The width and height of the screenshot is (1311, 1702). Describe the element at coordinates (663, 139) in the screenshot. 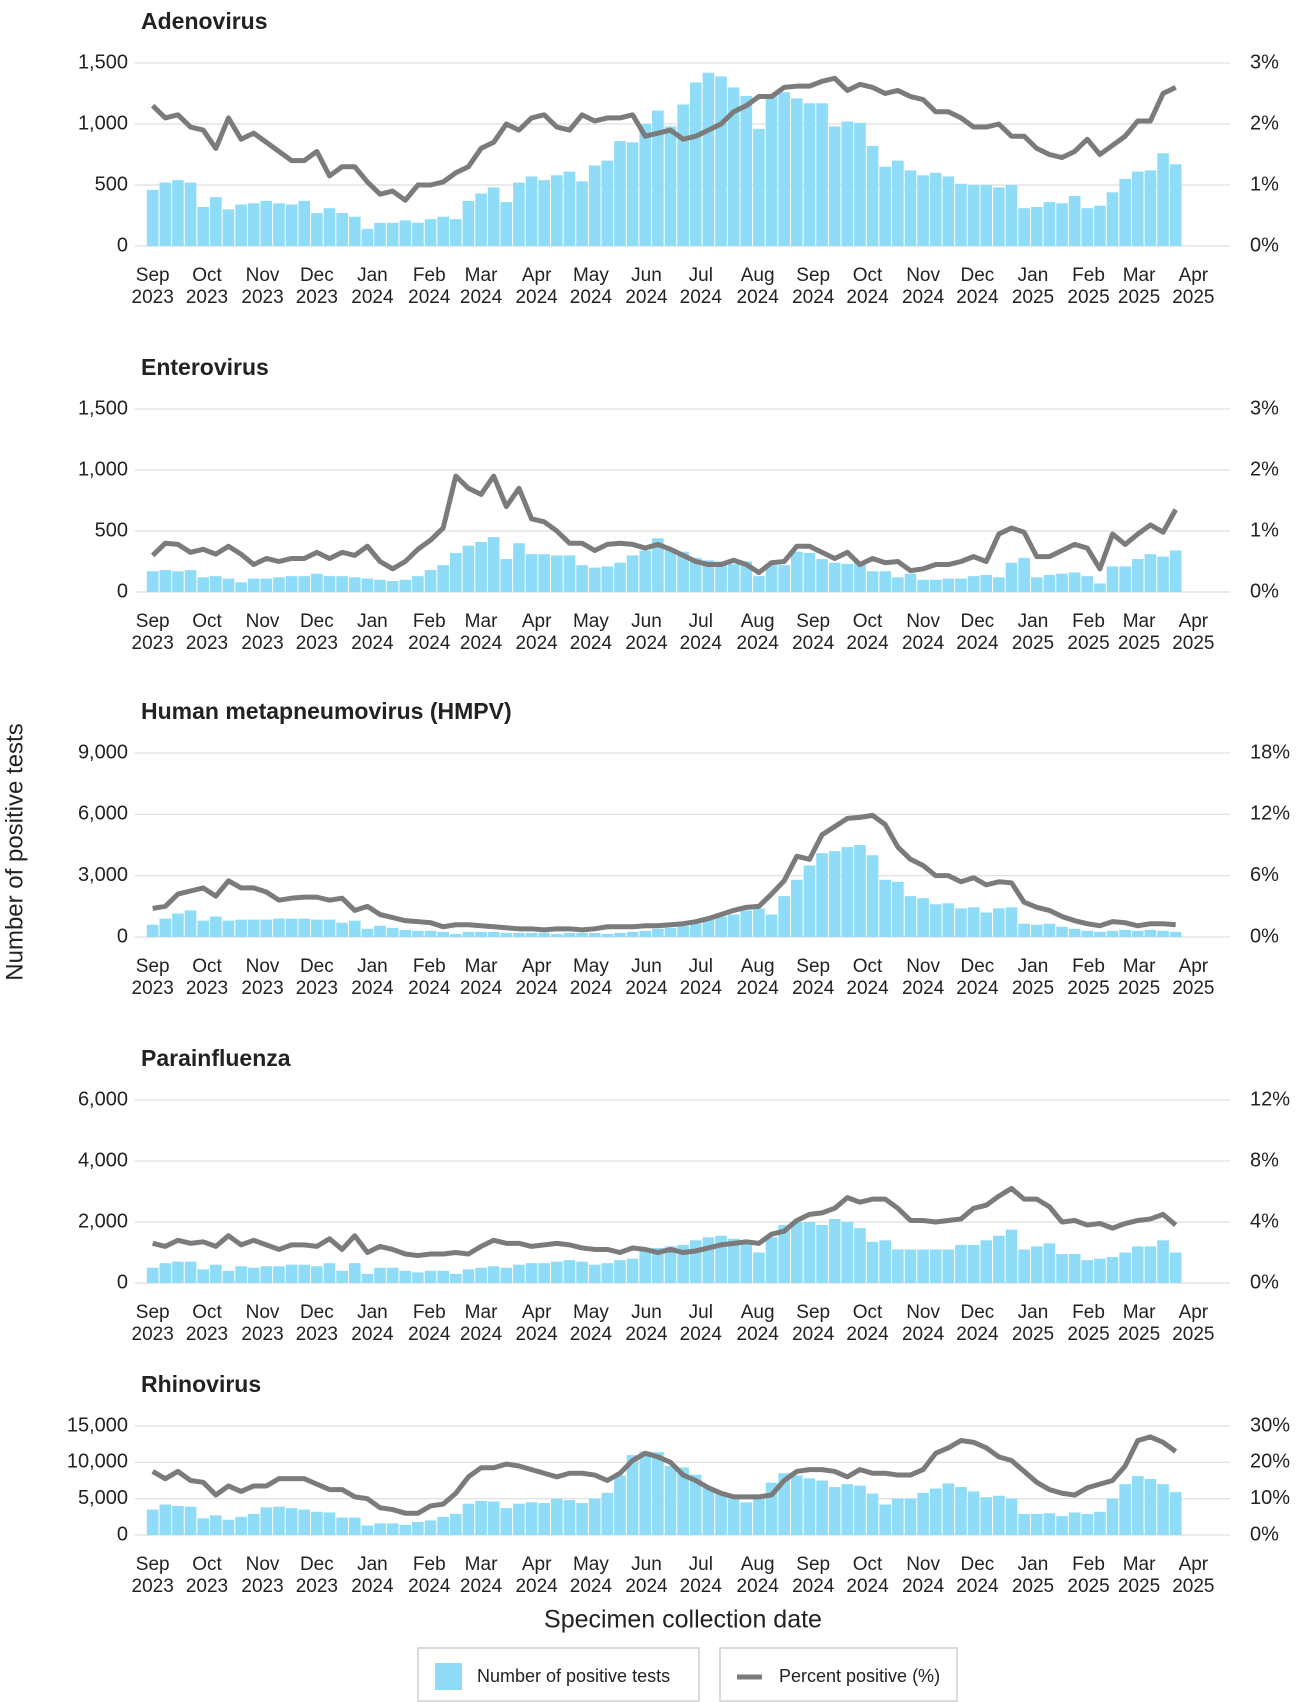

I see `percent-line` at that location.